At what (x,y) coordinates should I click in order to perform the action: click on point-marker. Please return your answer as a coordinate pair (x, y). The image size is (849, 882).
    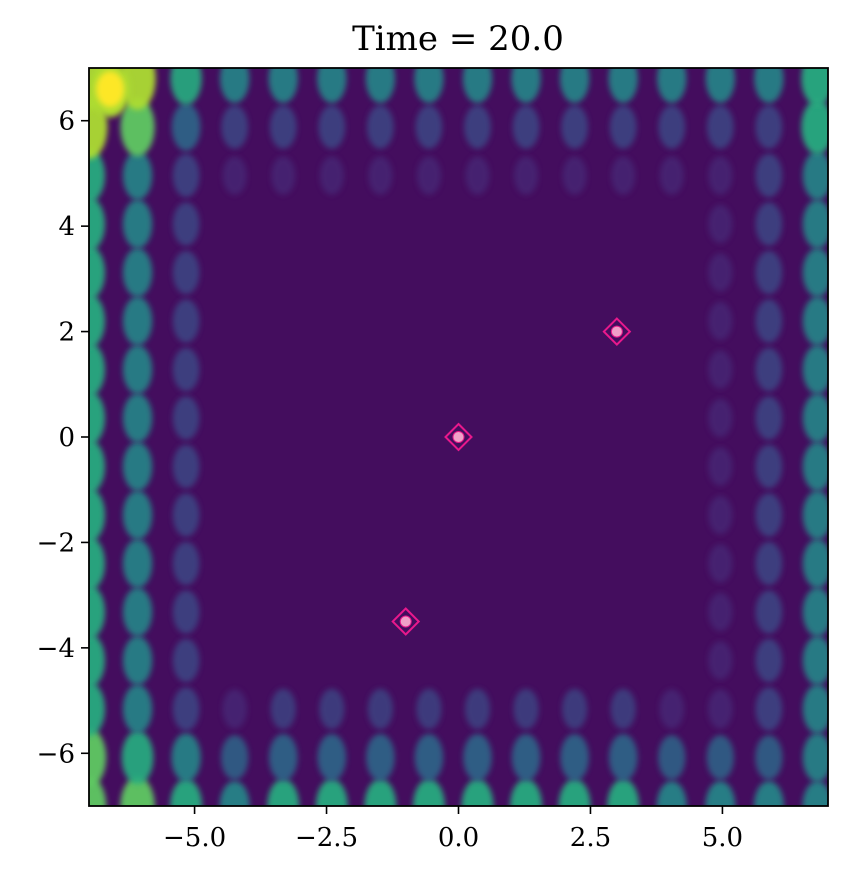
    Looking at the image, I should click on (458, 437).